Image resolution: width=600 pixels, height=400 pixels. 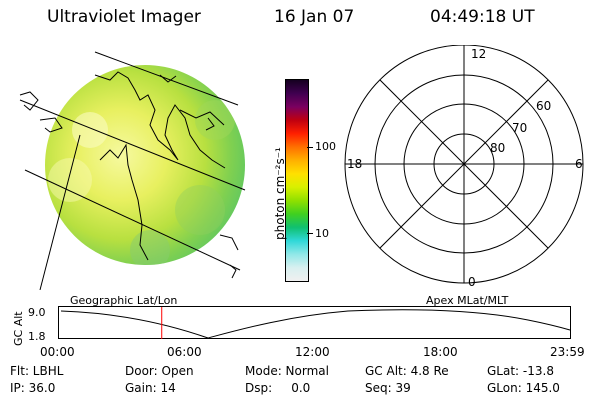 What do you see at coordinates (314, 17) in the screenshot?
I see `date-label: 16 Jan 07` at bounding box center [314, 17].